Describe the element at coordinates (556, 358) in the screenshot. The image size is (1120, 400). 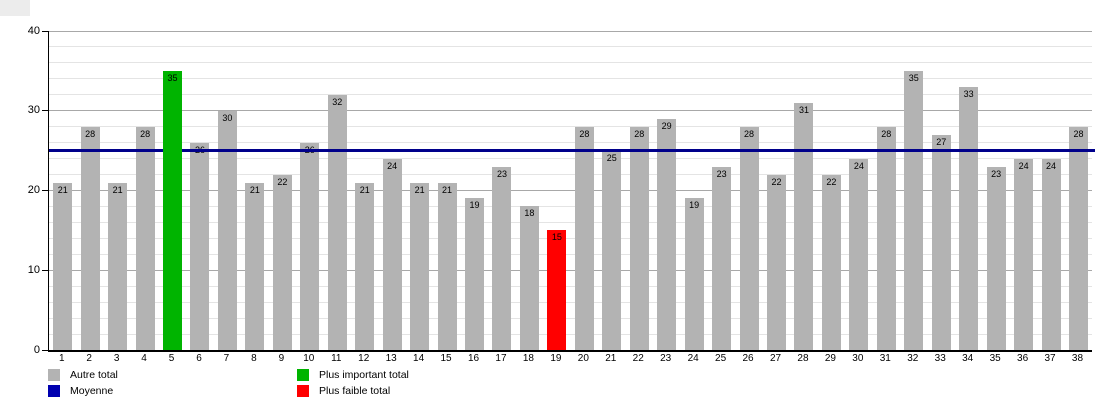
I see `x-tick-label-19: 19` at that location.